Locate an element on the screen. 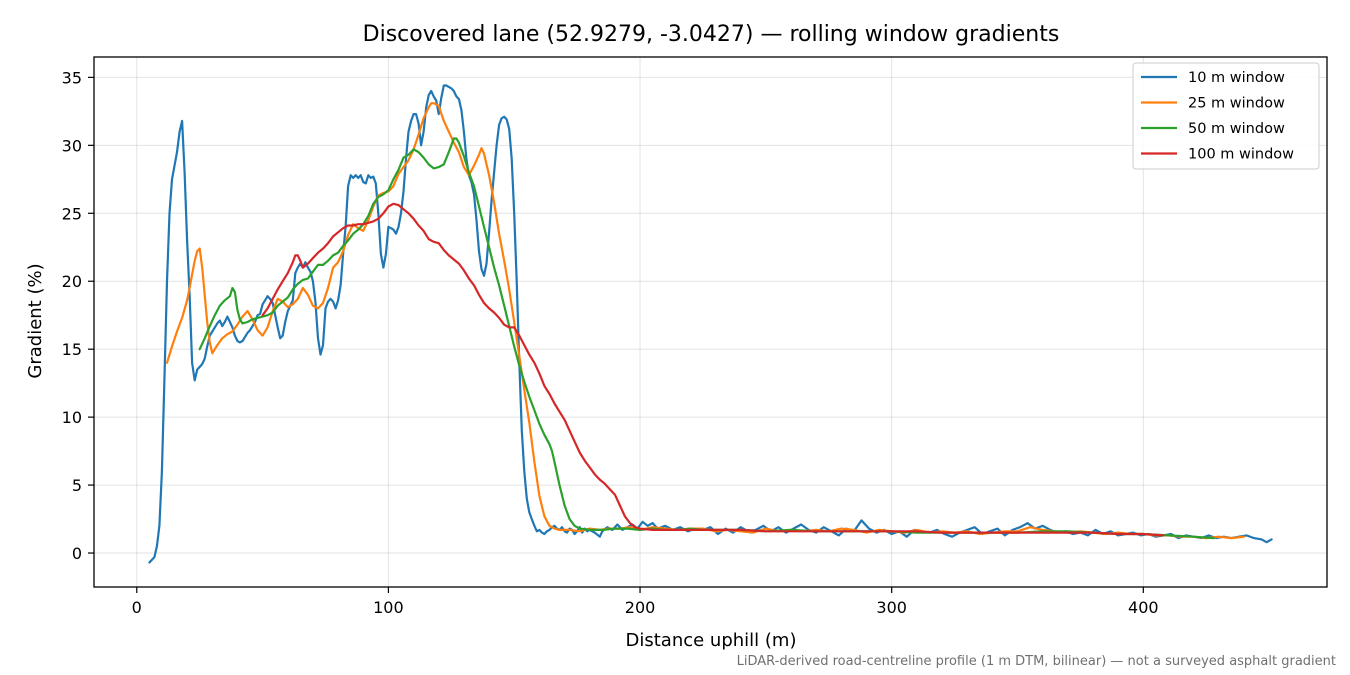 Image resolution: width=1350 pixels, height=675 pixels. x-tick-label: 400 is located at coordinates (1143, 607).